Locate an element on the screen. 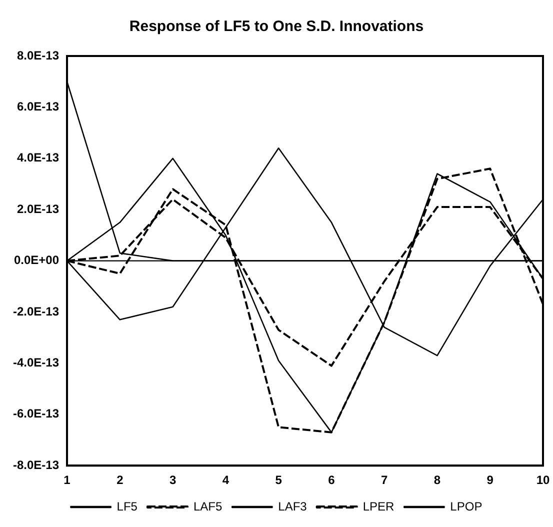  y-tick-label: 2.0E-13 is located at coordinates (38, 209).